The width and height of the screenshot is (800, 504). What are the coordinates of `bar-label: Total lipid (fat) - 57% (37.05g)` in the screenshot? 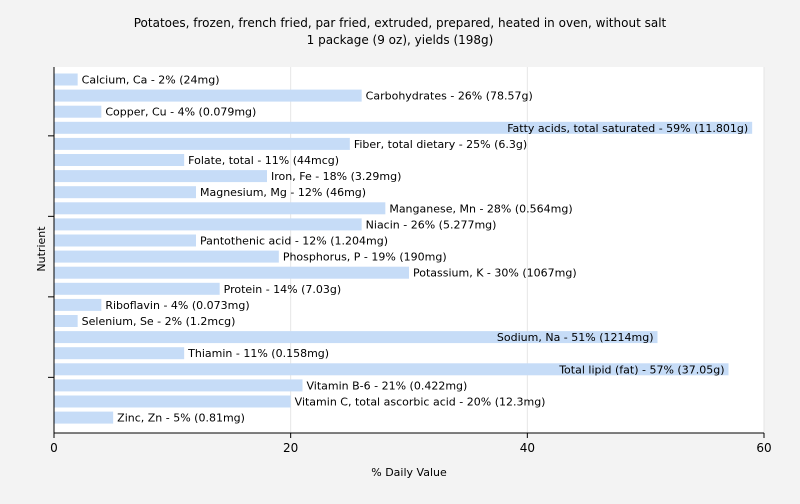 It's located at (641, 369).